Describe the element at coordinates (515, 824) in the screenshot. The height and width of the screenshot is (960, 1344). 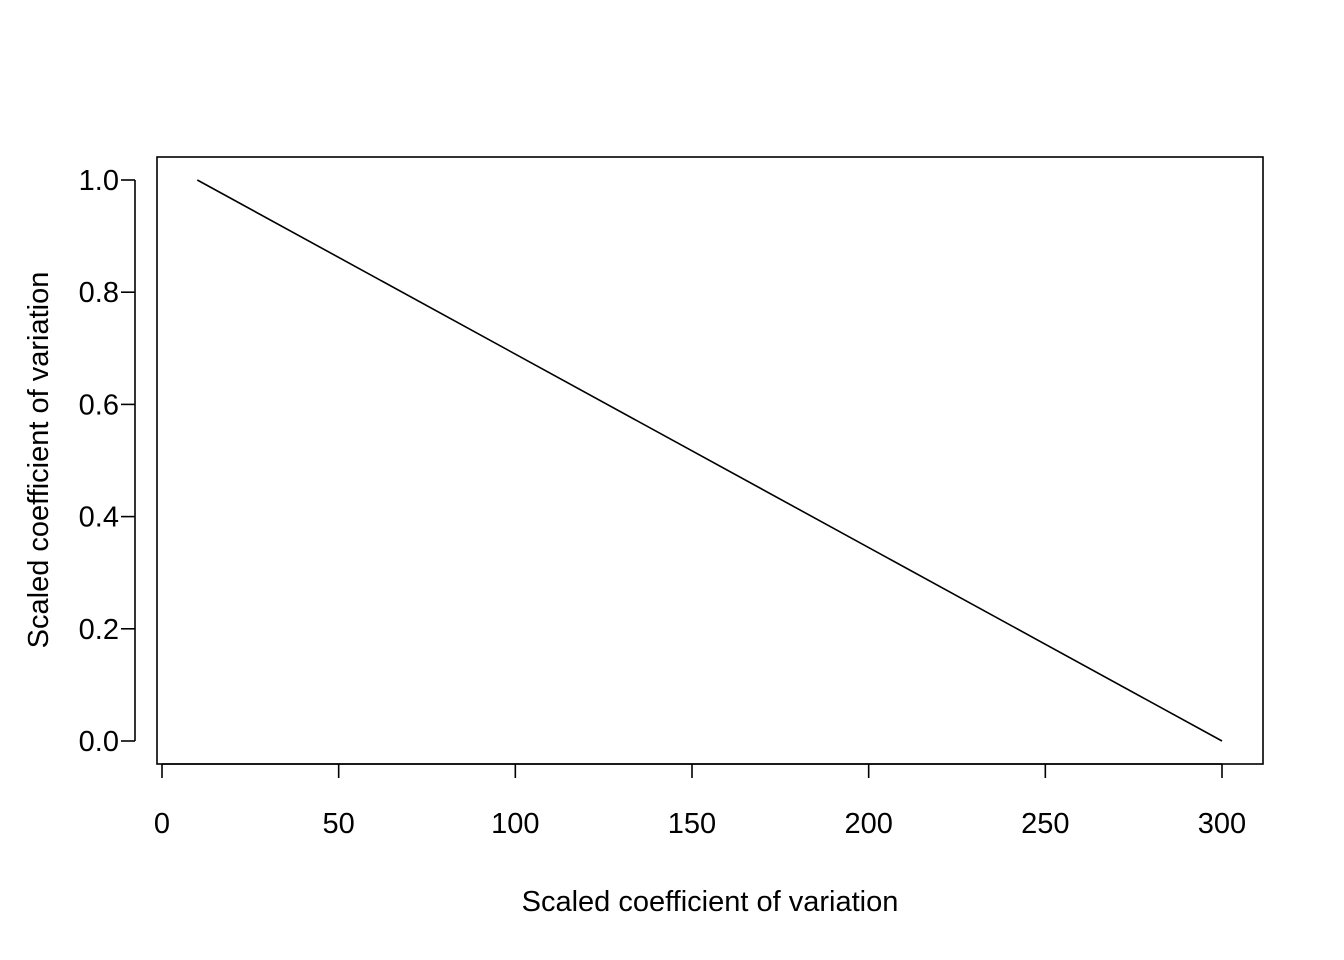
I see `x-tick-label: 100` at that location.